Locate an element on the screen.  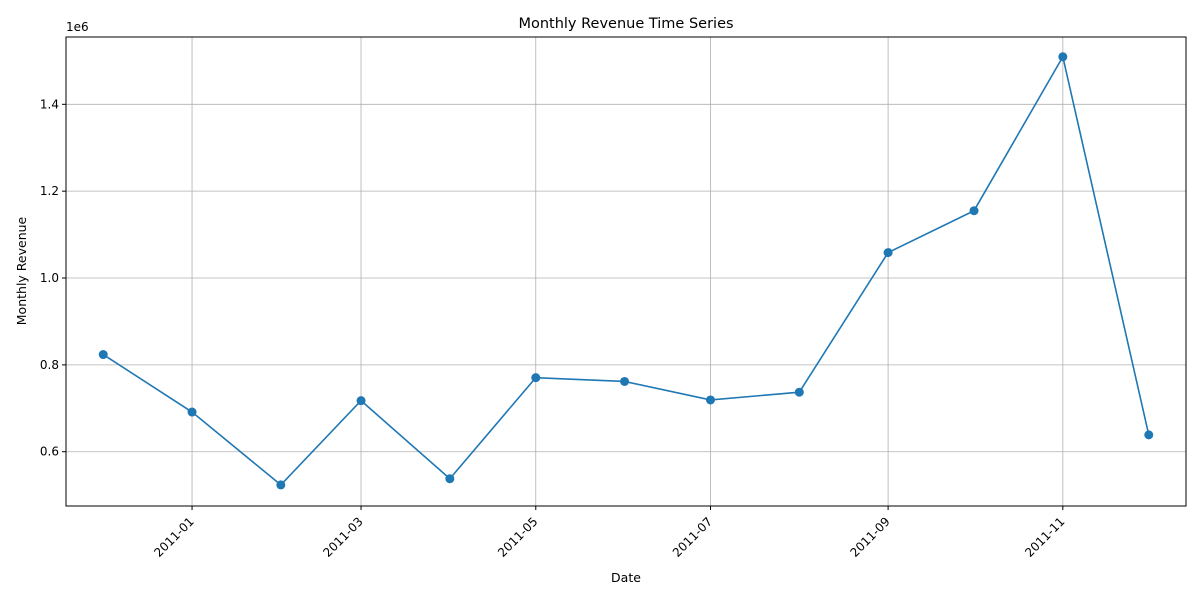
y-axis-label: Monthly Revenue is located at coordinates (21, 270).